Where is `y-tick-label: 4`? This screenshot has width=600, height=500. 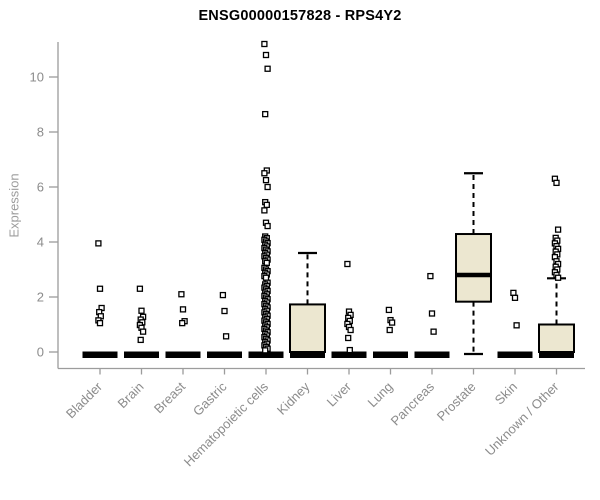 y-tick-label: 4 is located at coordinates (40, 242).